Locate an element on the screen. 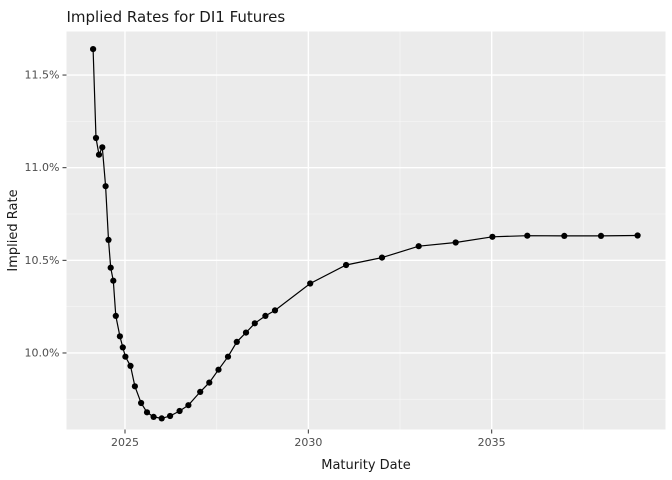  x-axis-tick-label: 2035 is located at coordinates (492, 442).